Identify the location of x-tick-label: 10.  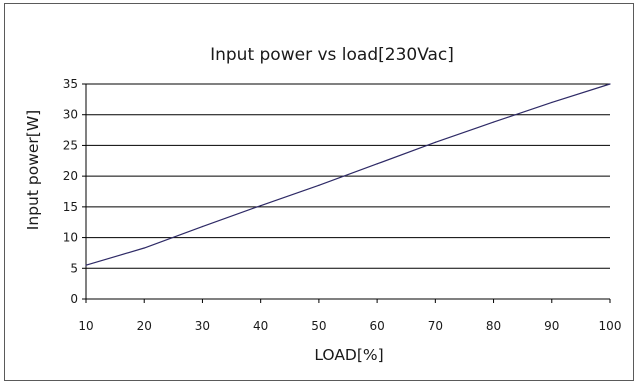
(85, 326).